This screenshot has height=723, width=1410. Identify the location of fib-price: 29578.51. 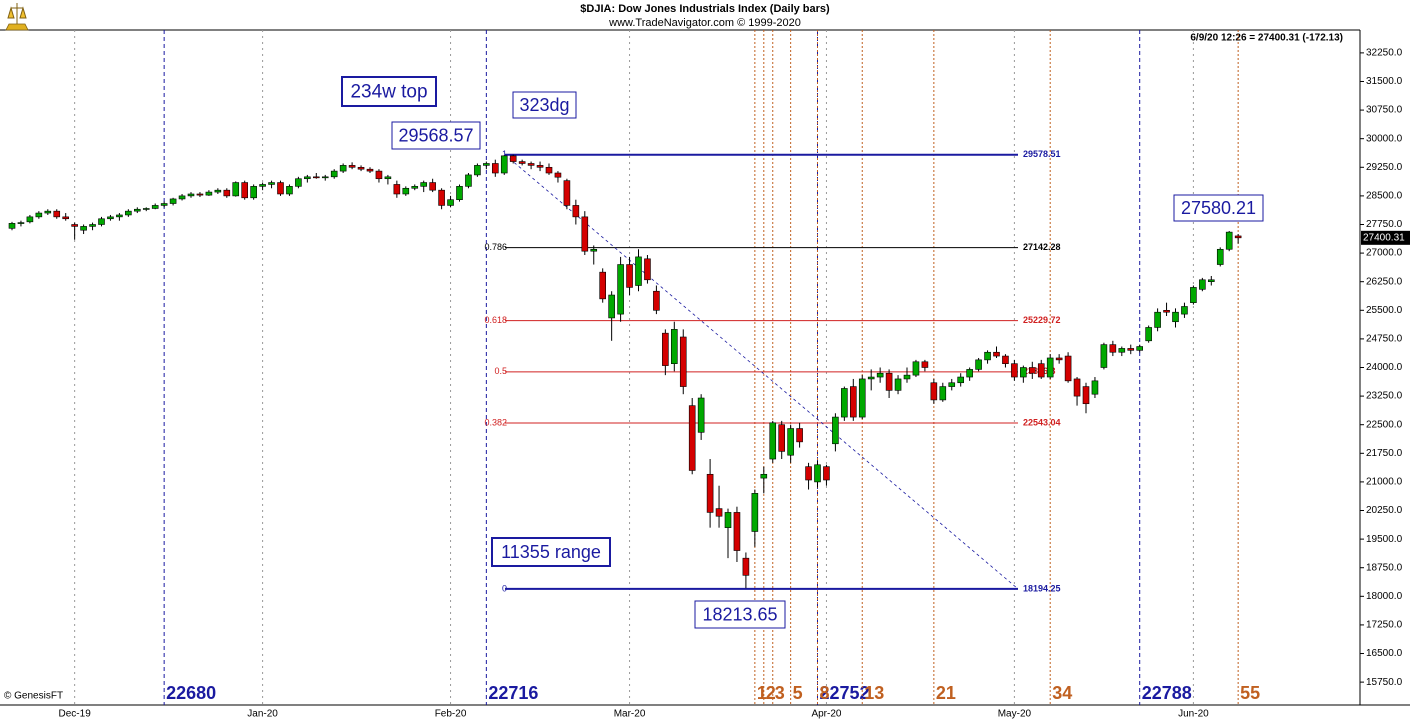
(1042, 154).